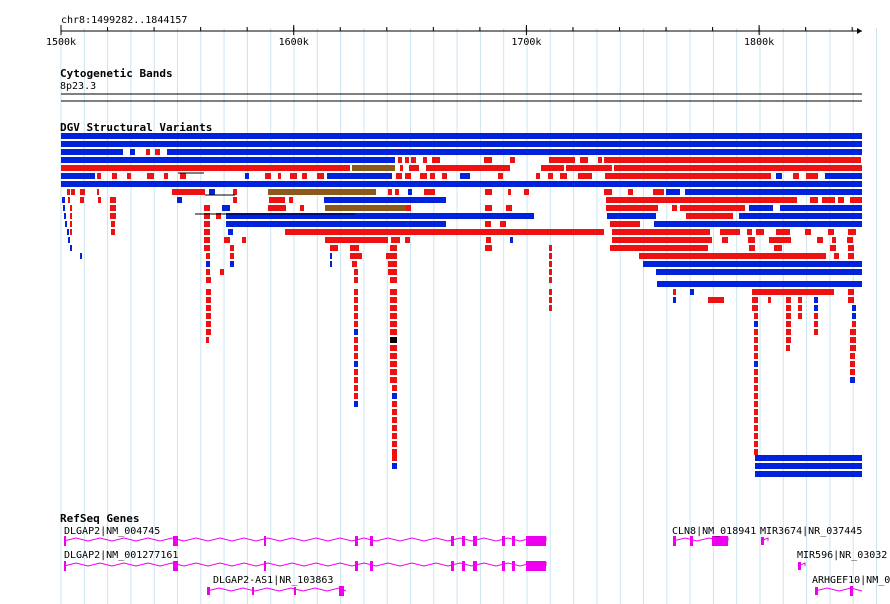 The image size is (890, 604). Describe the element at coordinates (851, 580) in the screenshot. I see `gene-label-arhgef10: ARHGEF10|NM_0` at that location.